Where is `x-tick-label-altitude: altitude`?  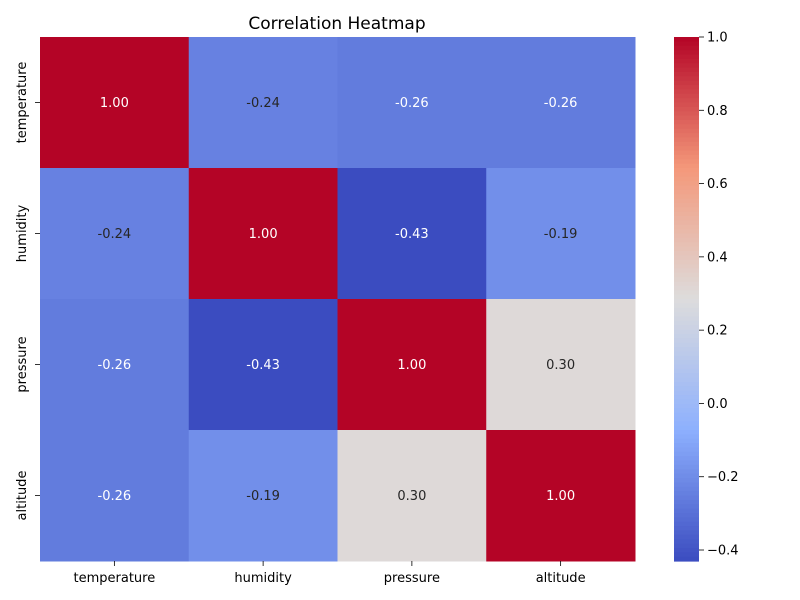
x-tick-label-altitude: altitude is located at coordinates (561, 578).